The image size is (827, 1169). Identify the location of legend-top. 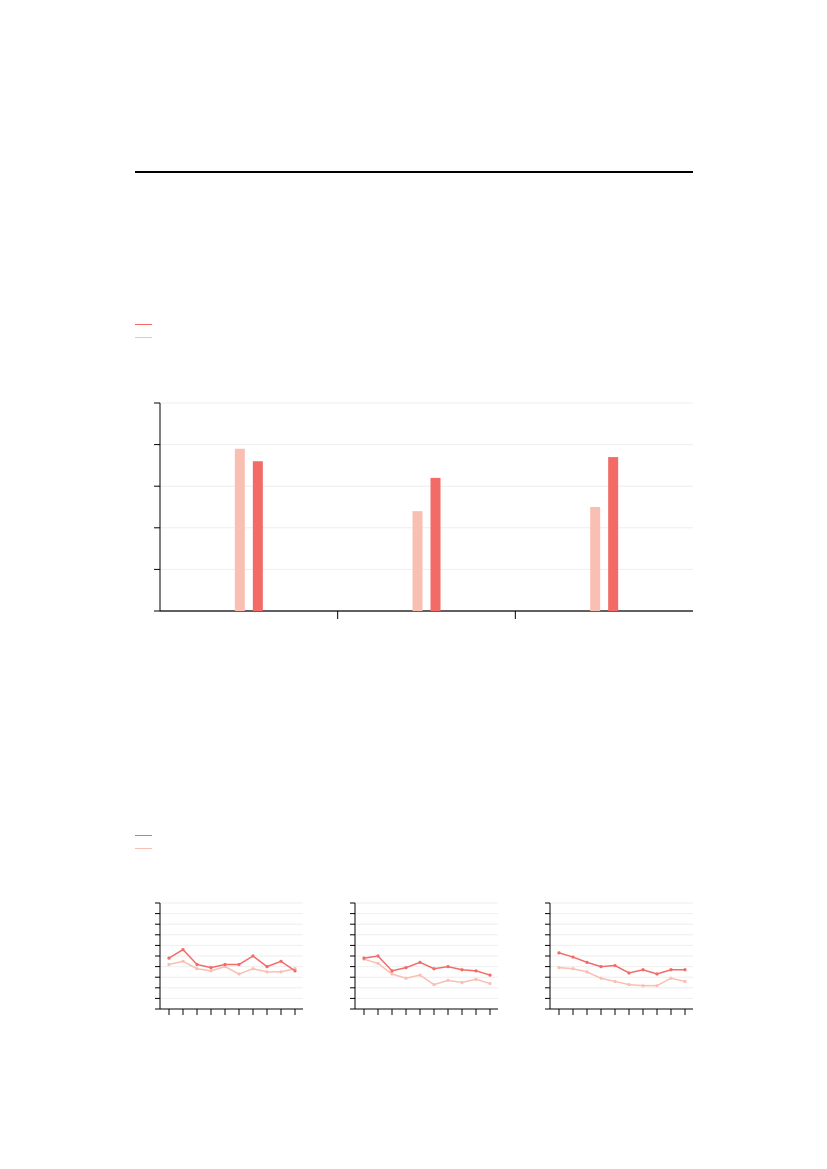
(145, 337).